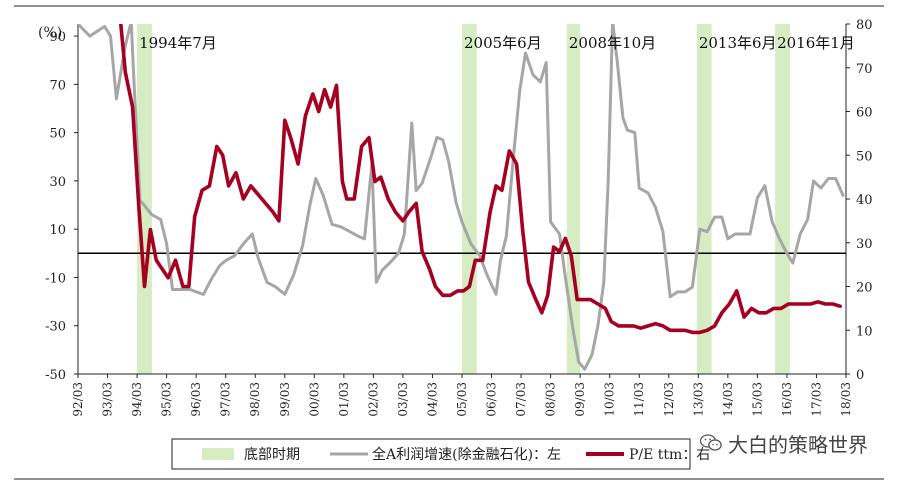 This screenshot has height=484, width=900. I want to click on x-tick-label: 03/03, so click(403, 399).